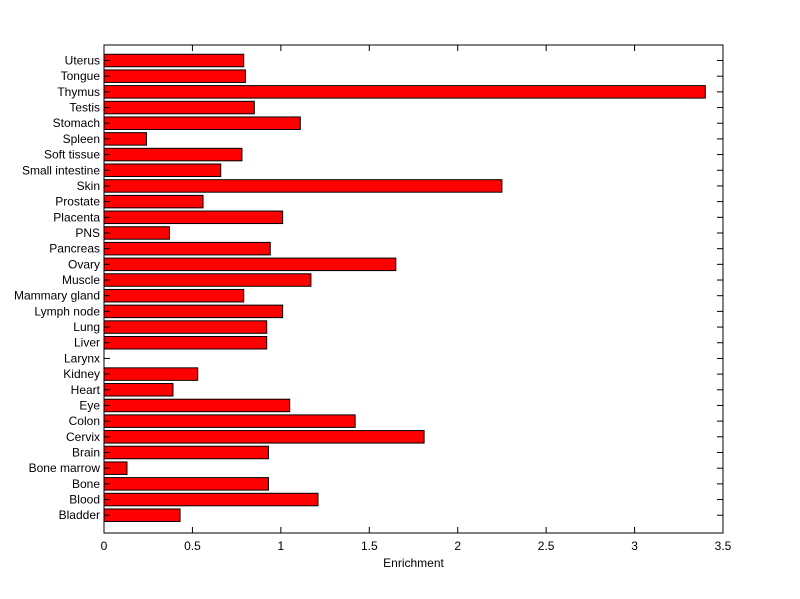 The image size is (800, 599). What do you see at coordinates (142, 515) in the screenshot?
I see `bar-bladder` at bounding box center [142, 515].